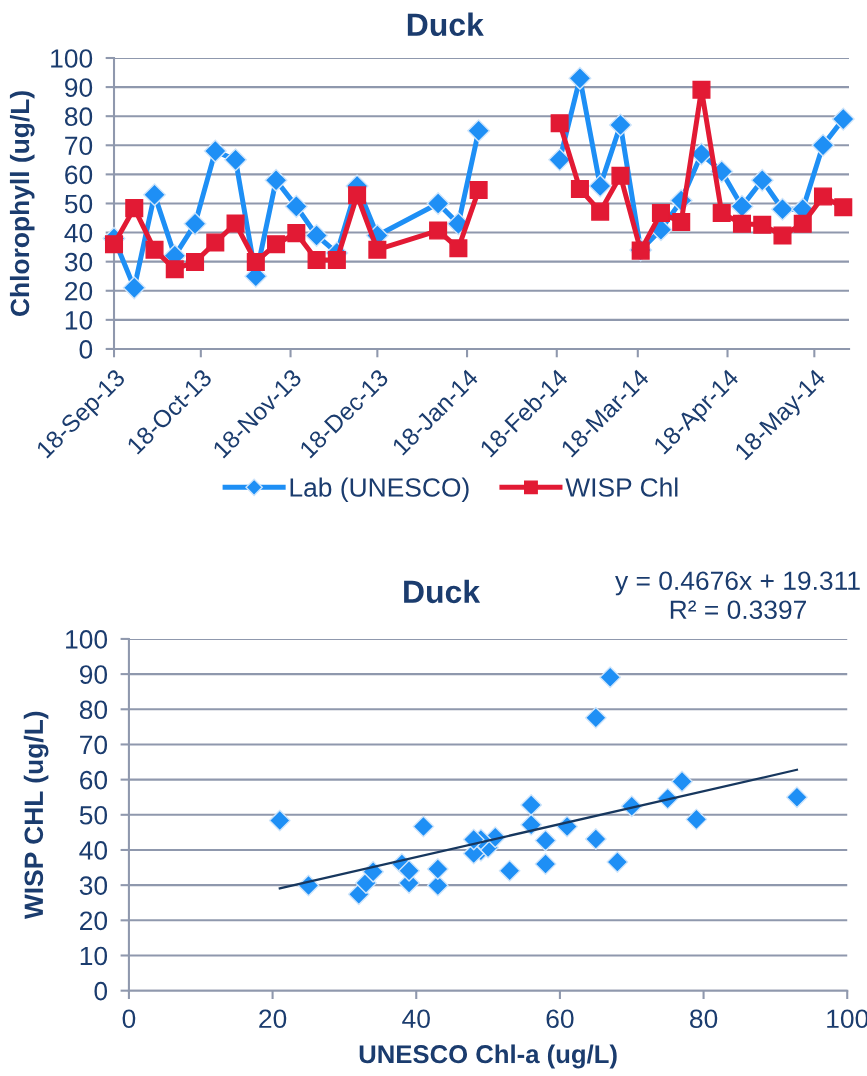 Image resolution: width=867 pixels, height=1076 pixels. Describe the element at coordinates (379, 490) in the screenshot. I see `legend-label: Lab (UNESCO)` at that location.